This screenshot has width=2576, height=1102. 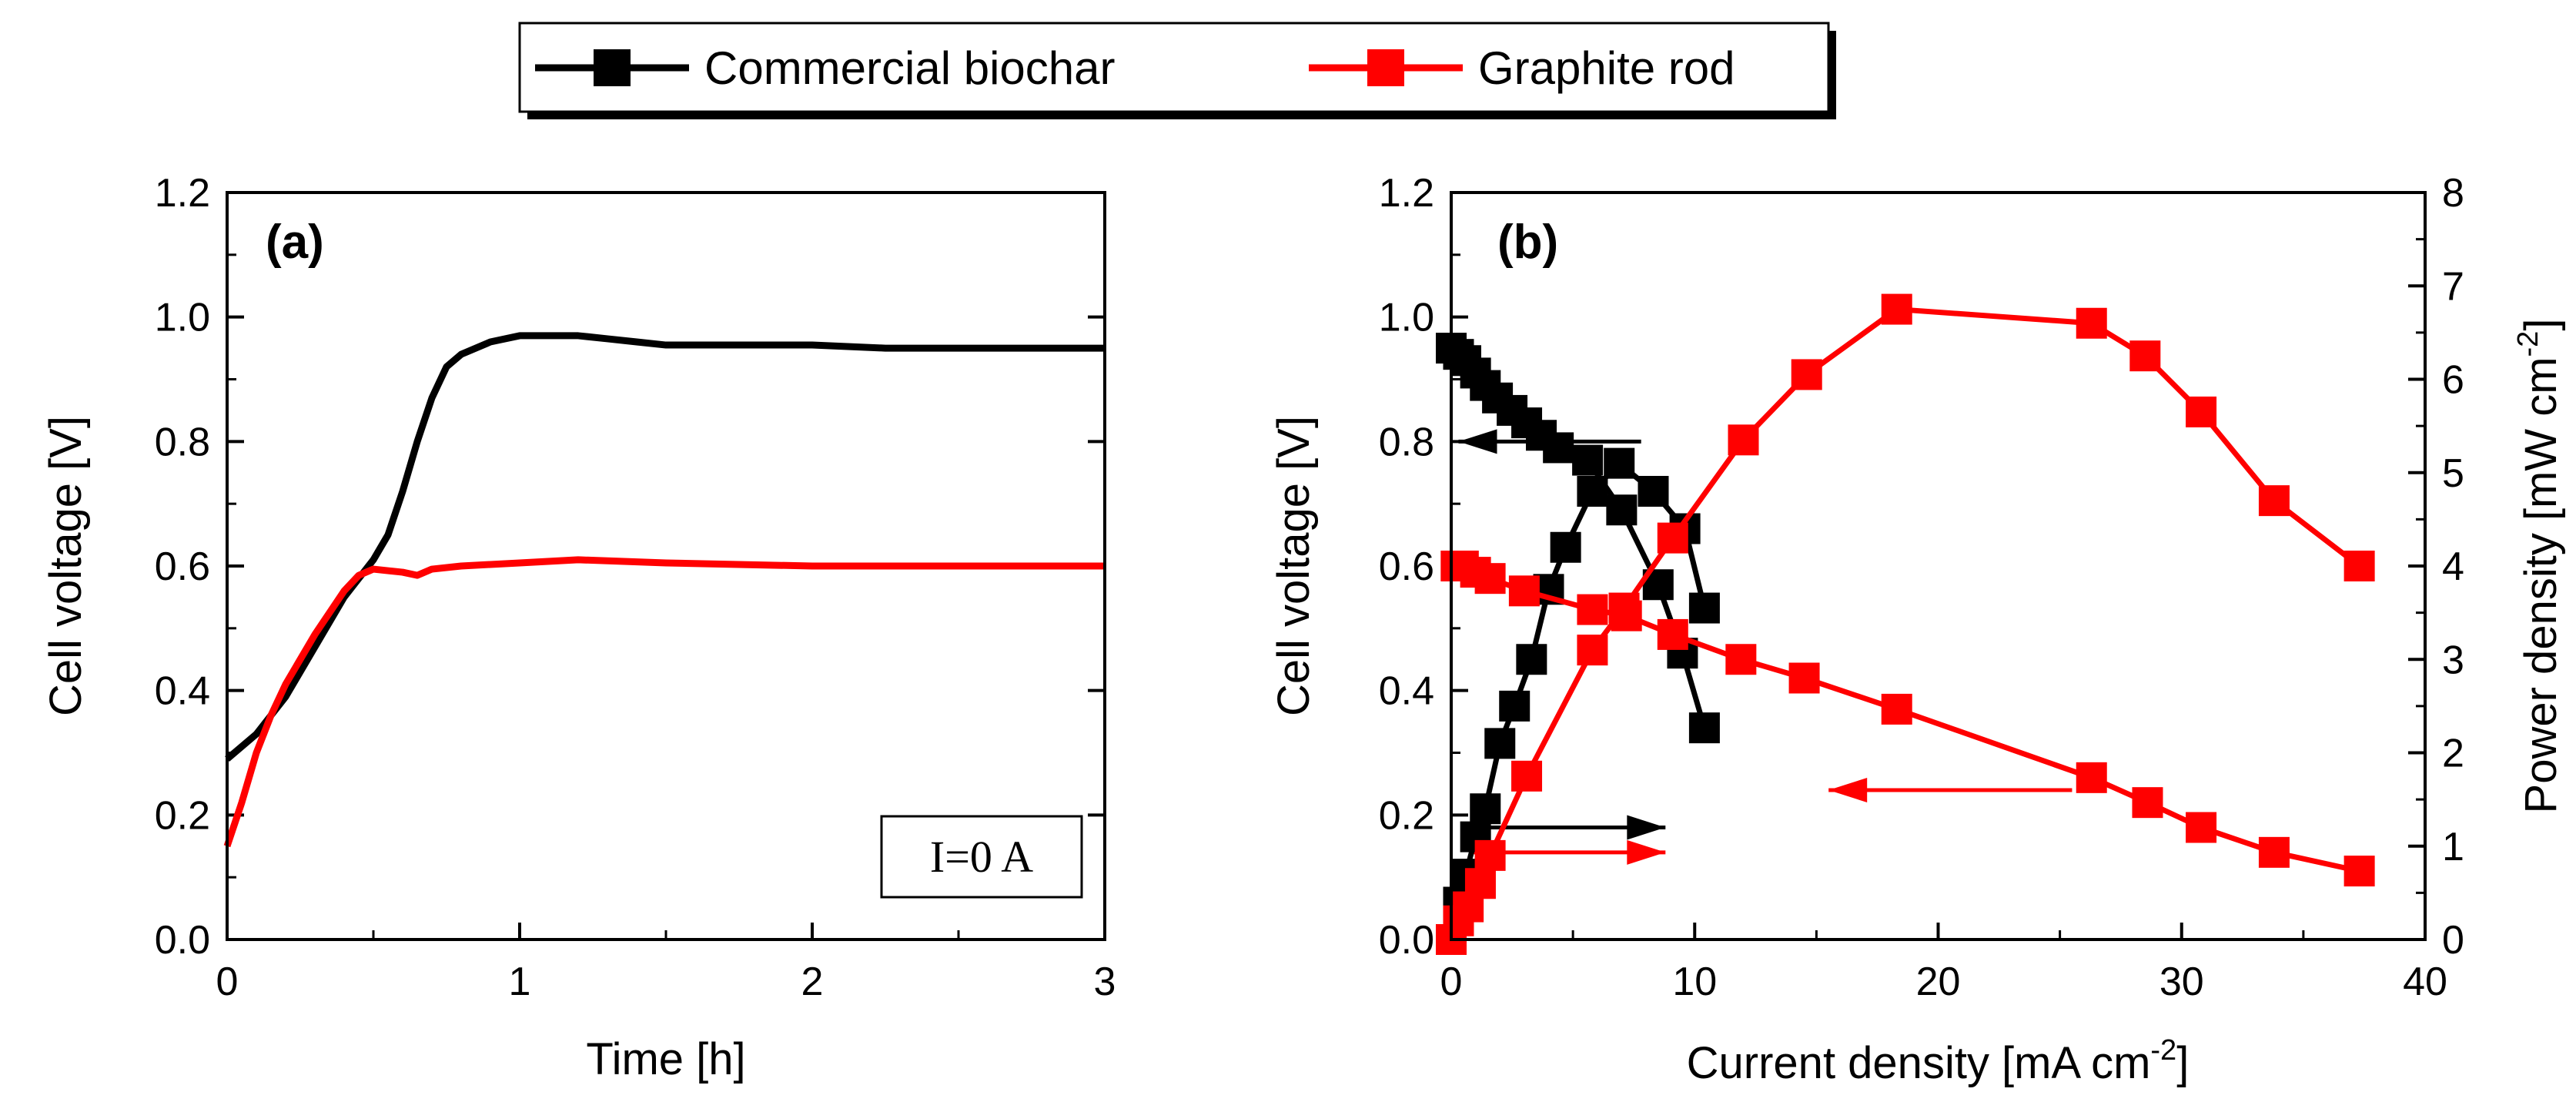 I want to click on panel-b-ylabel: Cell voltage [V], so click(x=1294, y=566).